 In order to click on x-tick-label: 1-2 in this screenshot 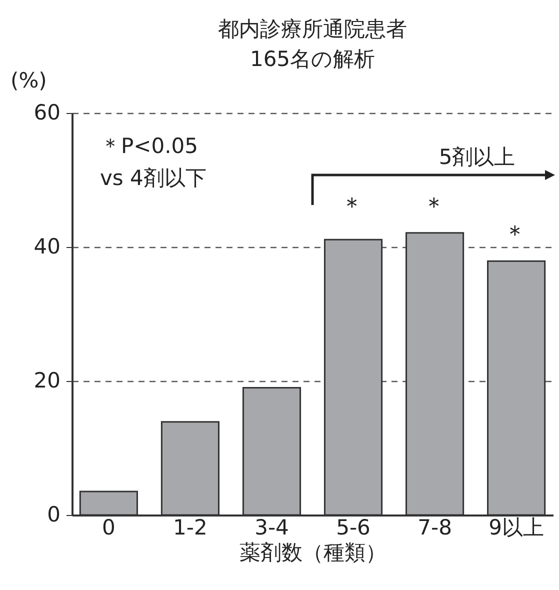, I will do `click(190, 528)`.